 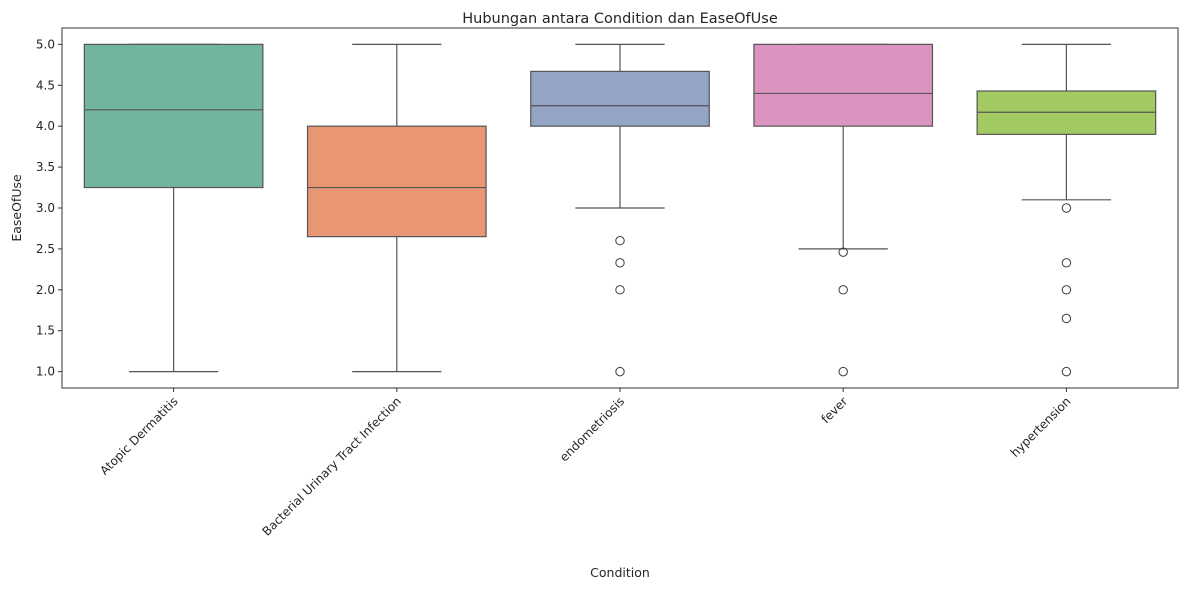 I want to click on x-tick-label: Atopic Dermatitis, so click(x=139, y=436).